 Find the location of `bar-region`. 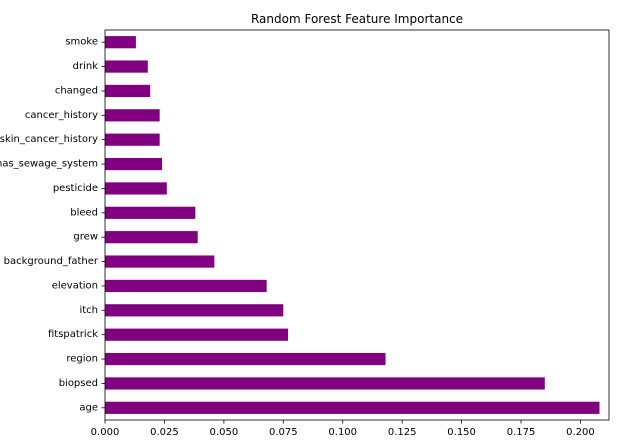

bar-region is located at coordinates (245, 359).